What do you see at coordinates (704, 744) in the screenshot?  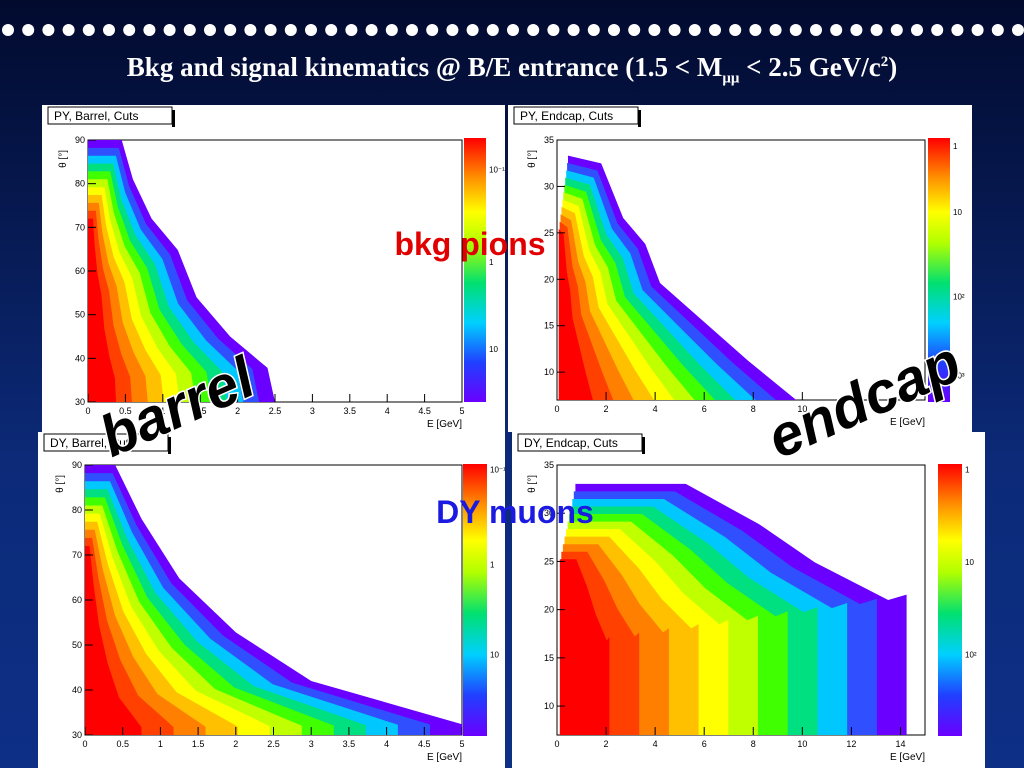 I see `x-tick-label: 6` at bounding box center [704, 744].